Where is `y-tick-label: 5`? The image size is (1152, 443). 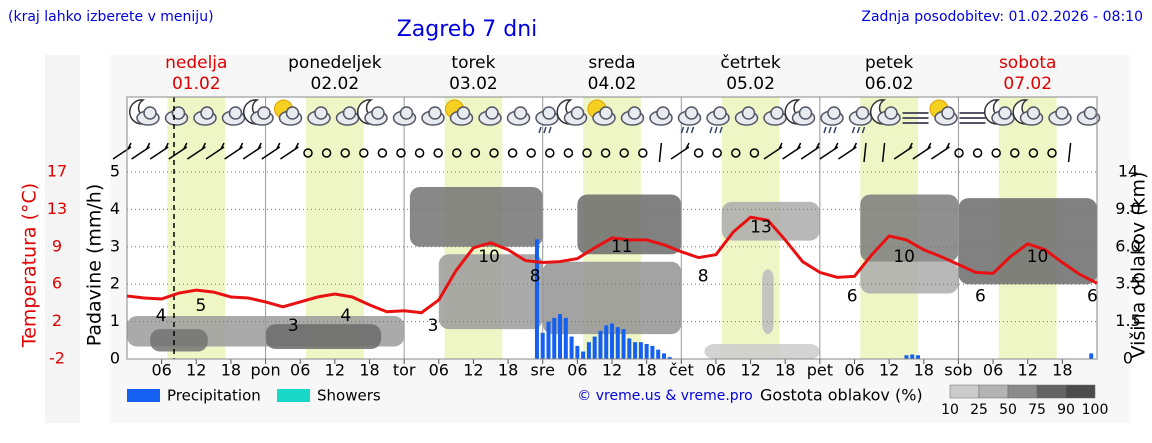
y-tick-label: 5 is located at coordinates (115, 171).